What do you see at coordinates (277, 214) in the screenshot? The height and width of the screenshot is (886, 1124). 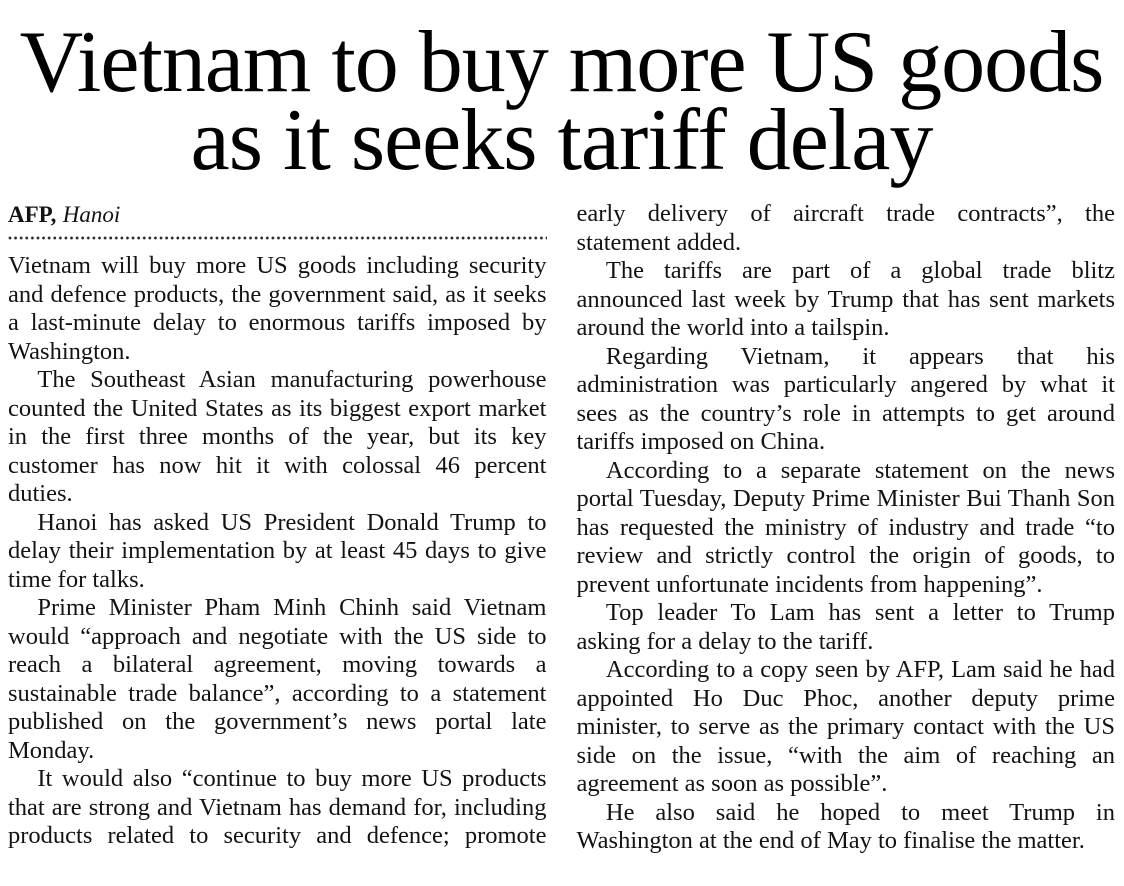 I see `byline: AFP, Hanoi` at bounding box center [277, 214].